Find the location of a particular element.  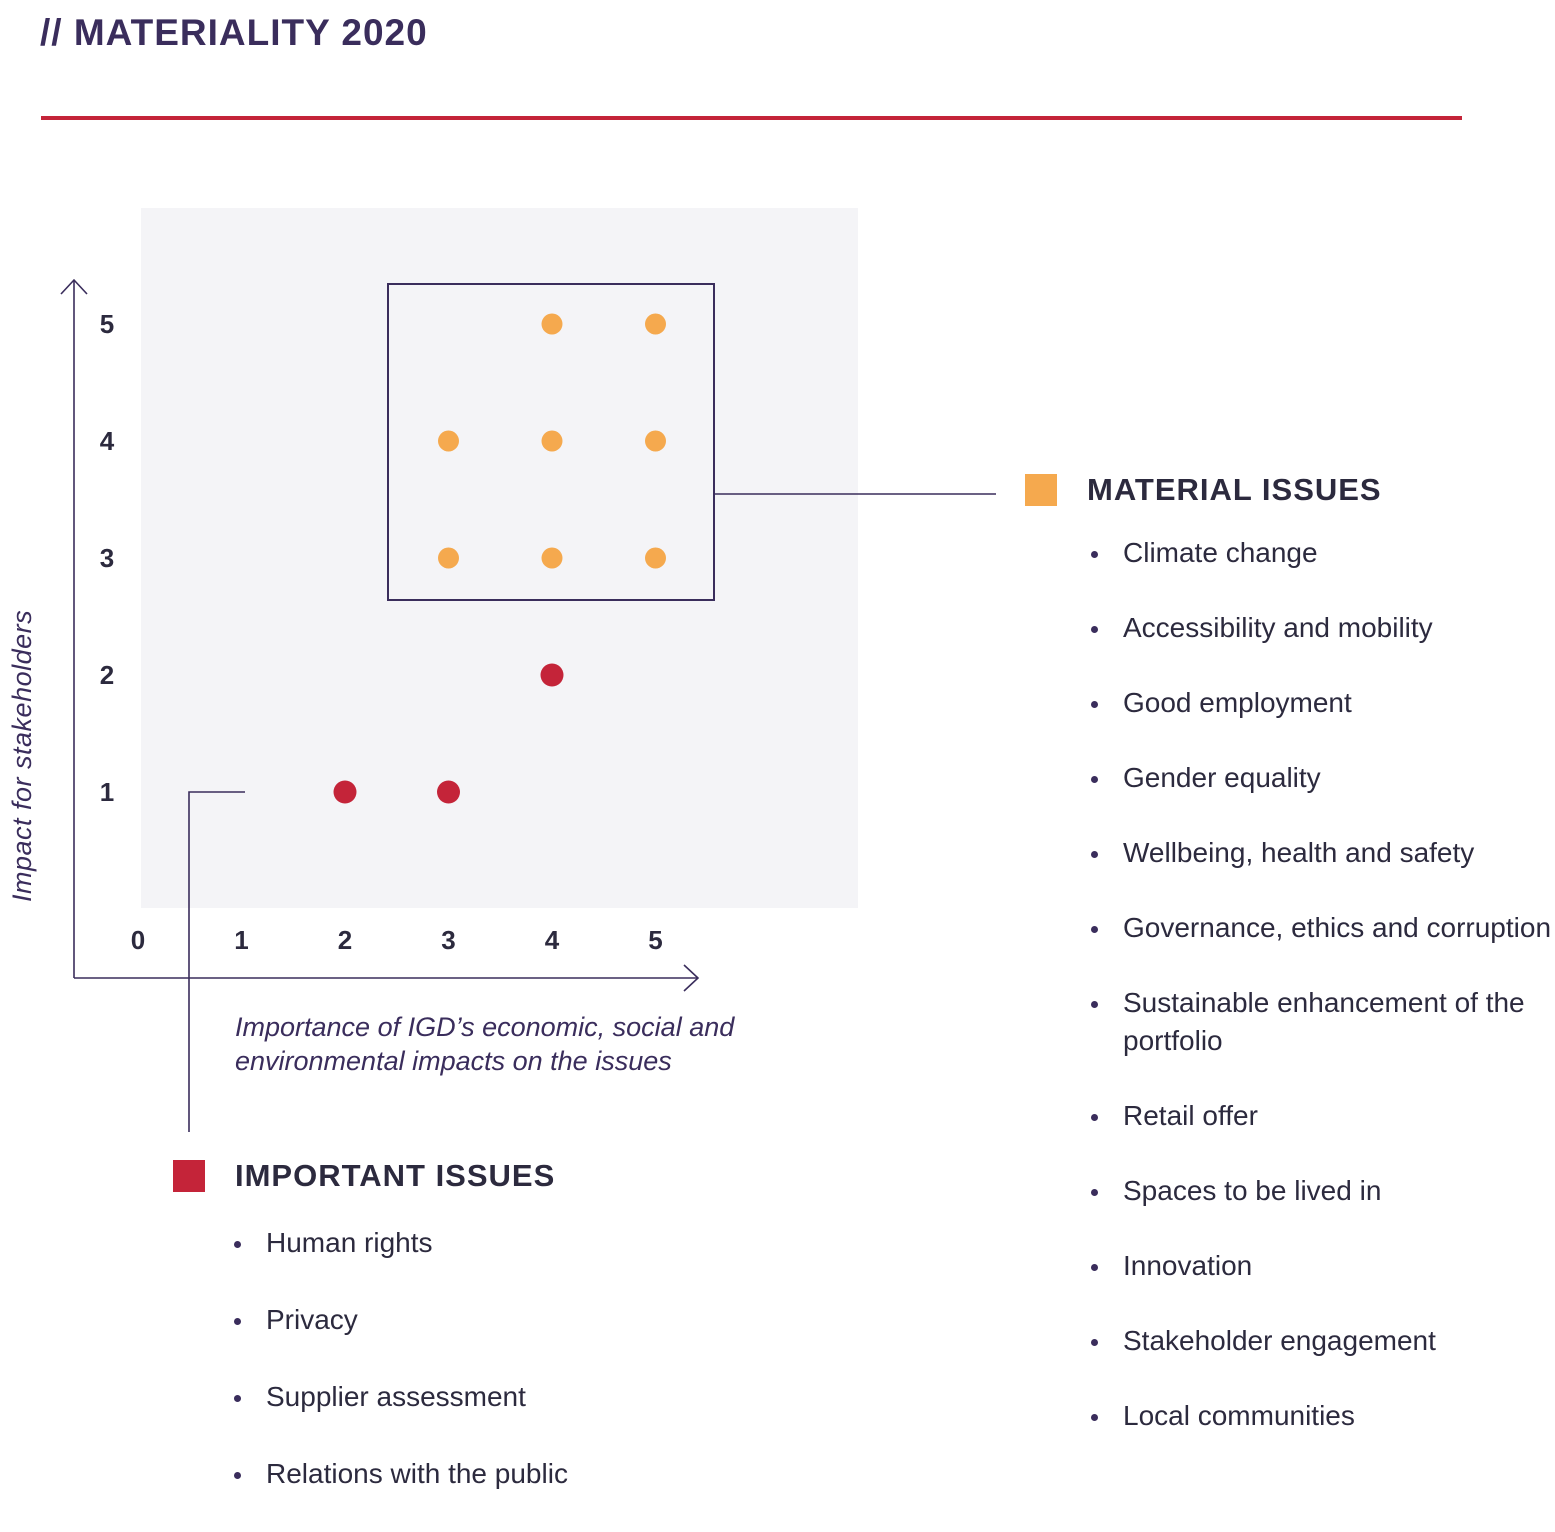

y-tick-label: 3 is located at coordinates (107, 558).